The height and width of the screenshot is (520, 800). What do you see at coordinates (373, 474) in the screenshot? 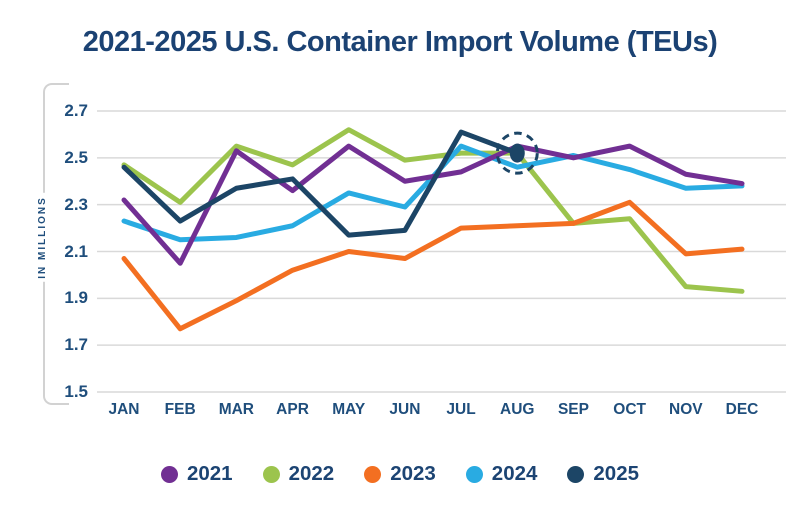
I see `legend-dot-2023` at bounding box center [373, 474].